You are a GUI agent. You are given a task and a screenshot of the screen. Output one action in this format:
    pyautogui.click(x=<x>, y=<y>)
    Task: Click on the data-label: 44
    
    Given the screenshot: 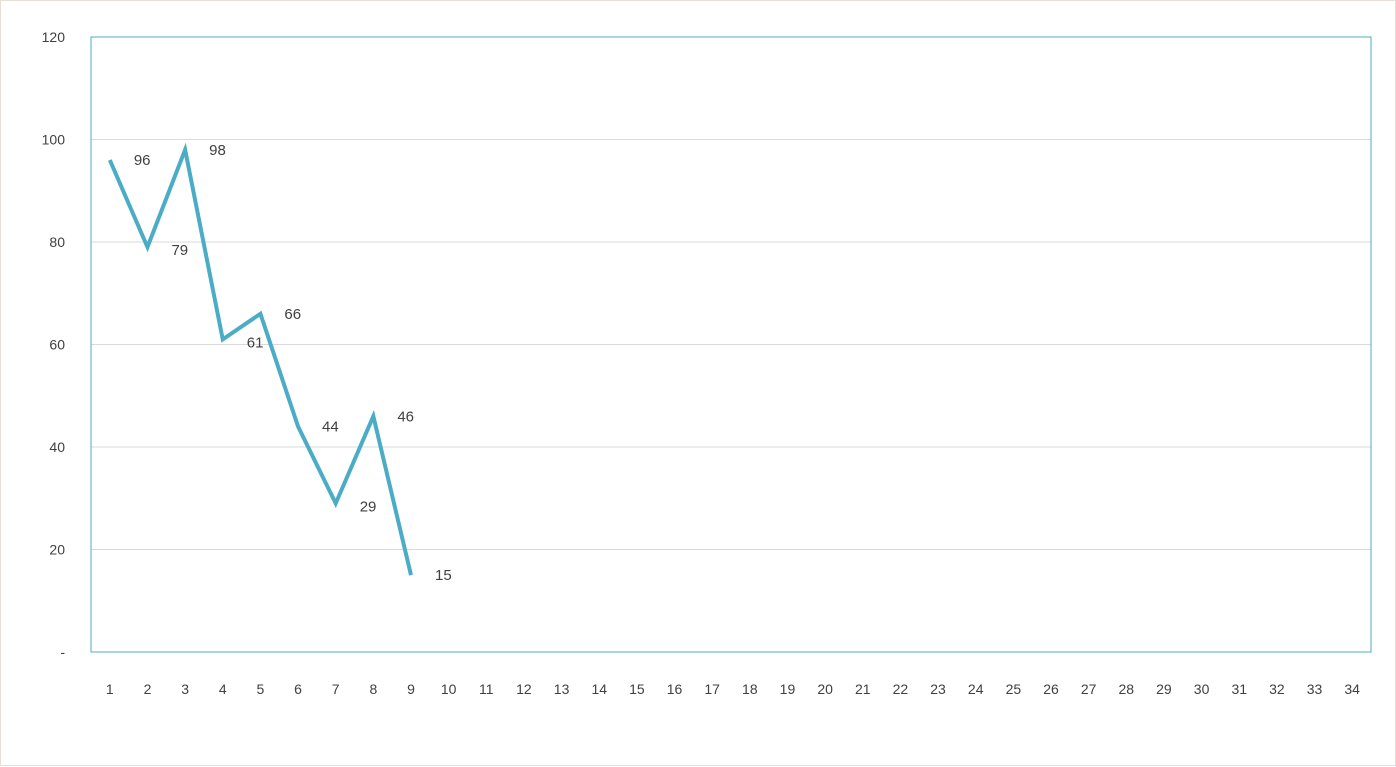 What is the action you would take?
    pyautogui.click(x=330, y=427)
    